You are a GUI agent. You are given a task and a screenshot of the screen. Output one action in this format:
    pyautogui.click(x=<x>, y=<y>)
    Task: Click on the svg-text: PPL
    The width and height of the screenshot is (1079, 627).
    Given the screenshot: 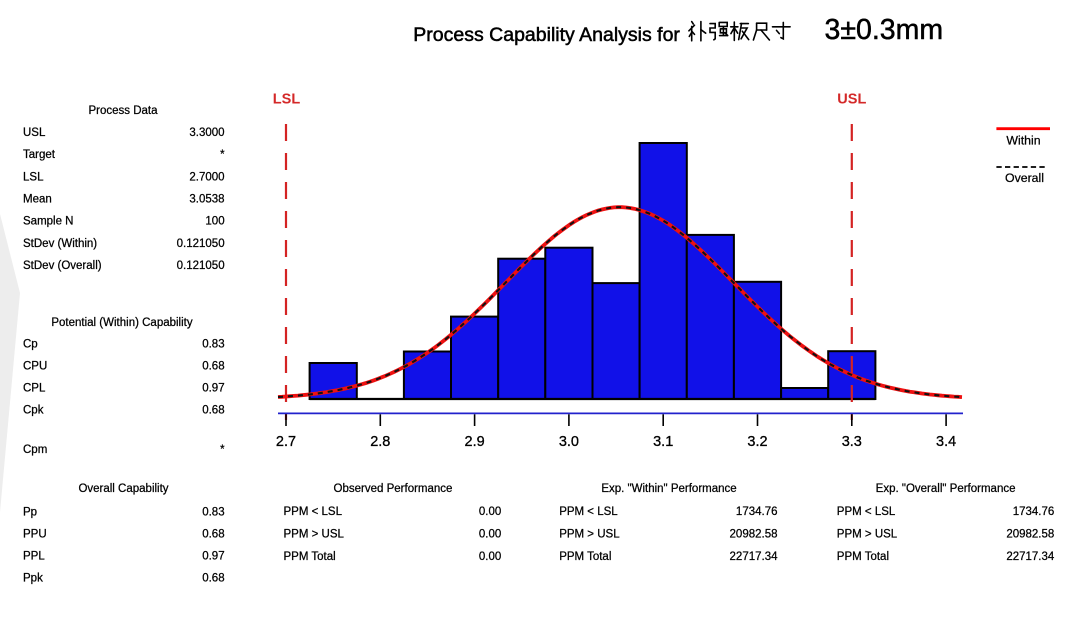 What is the action you would take?
    pyautogui.click(x=34, y=557)
    